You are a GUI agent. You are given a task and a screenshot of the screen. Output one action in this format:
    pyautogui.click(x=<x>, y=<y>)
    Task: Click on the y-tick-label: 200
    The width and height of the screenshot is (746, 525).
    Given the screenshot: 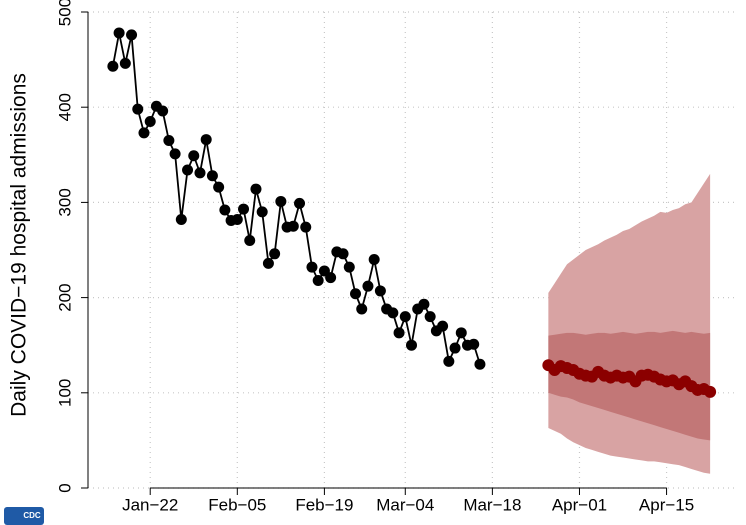 What is the action you would take?
    pyautogui.click(x=64, y=297)
    